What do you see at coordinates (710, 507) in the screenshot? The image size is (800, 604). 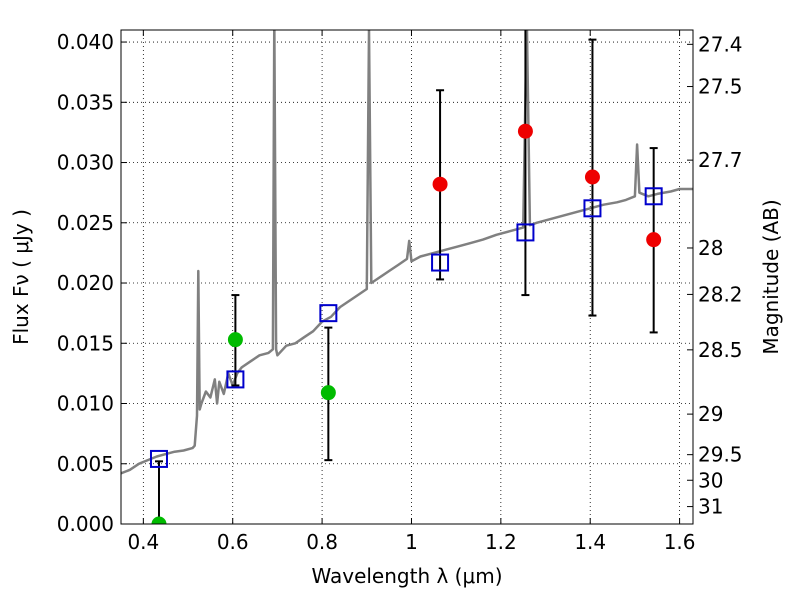 I see `magnitude-tick-label: 31` at bounding box center [710, 507].